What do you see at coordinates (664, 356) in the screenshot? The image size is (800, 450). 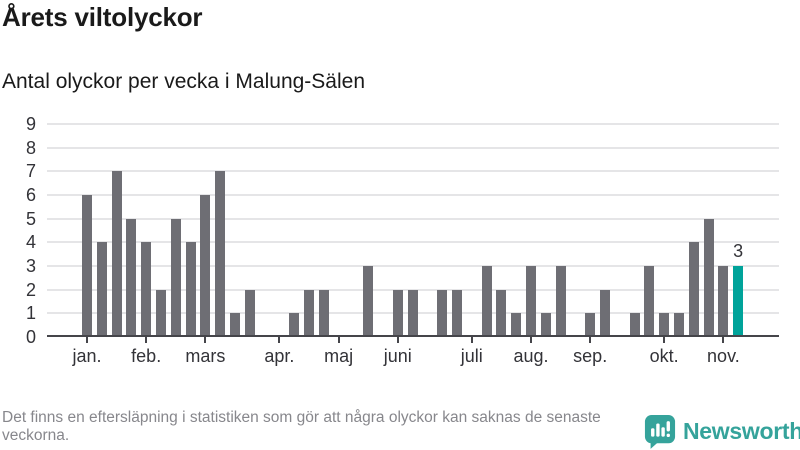 I see `x-label-okt: okt.` at bounding box center [664, 356].